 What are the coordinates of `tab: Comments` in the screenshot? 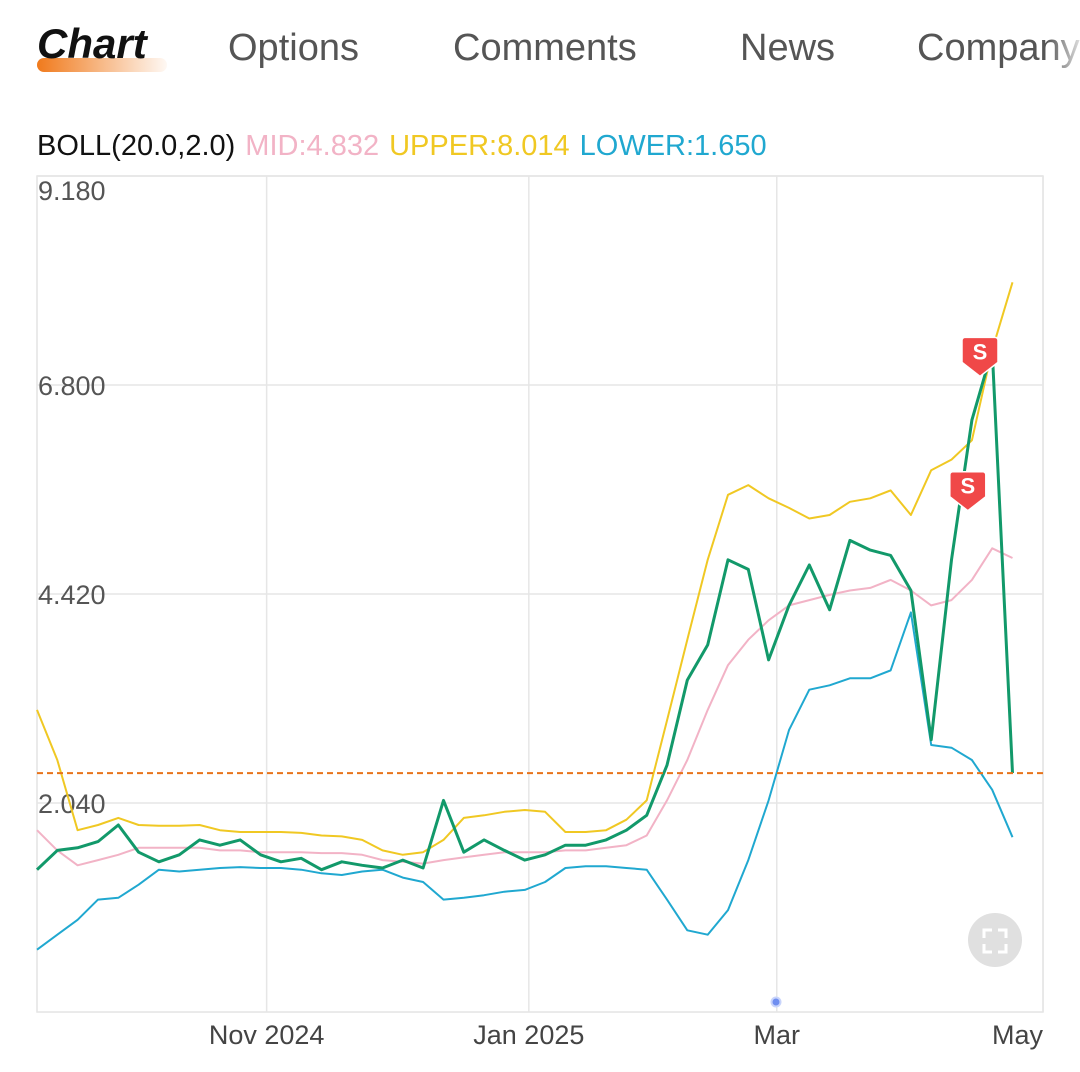 It's located at (545, 48).